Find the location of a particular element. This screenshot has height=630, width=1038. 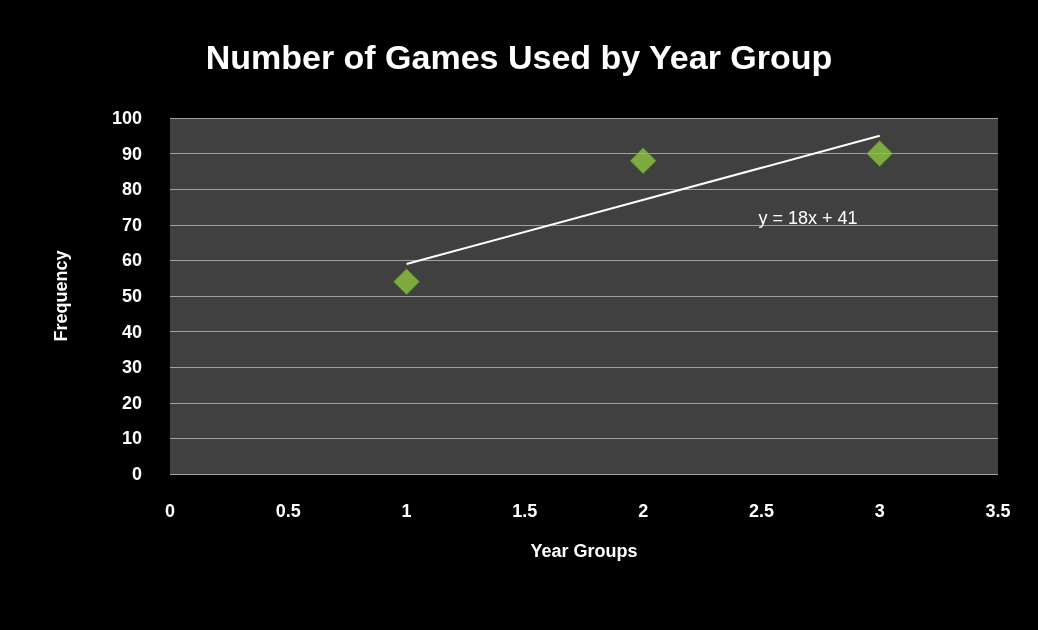

x-tick-label: 2 is located at coordinates (643, 511).